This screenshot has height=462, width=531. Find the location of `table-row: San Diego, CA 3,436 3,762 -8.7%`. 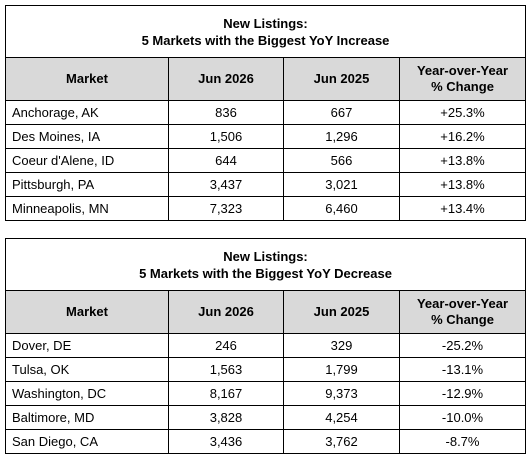

table-row: San Diego, CA 3,436 3,762 -8.7% is located at coordinates (266, 441).